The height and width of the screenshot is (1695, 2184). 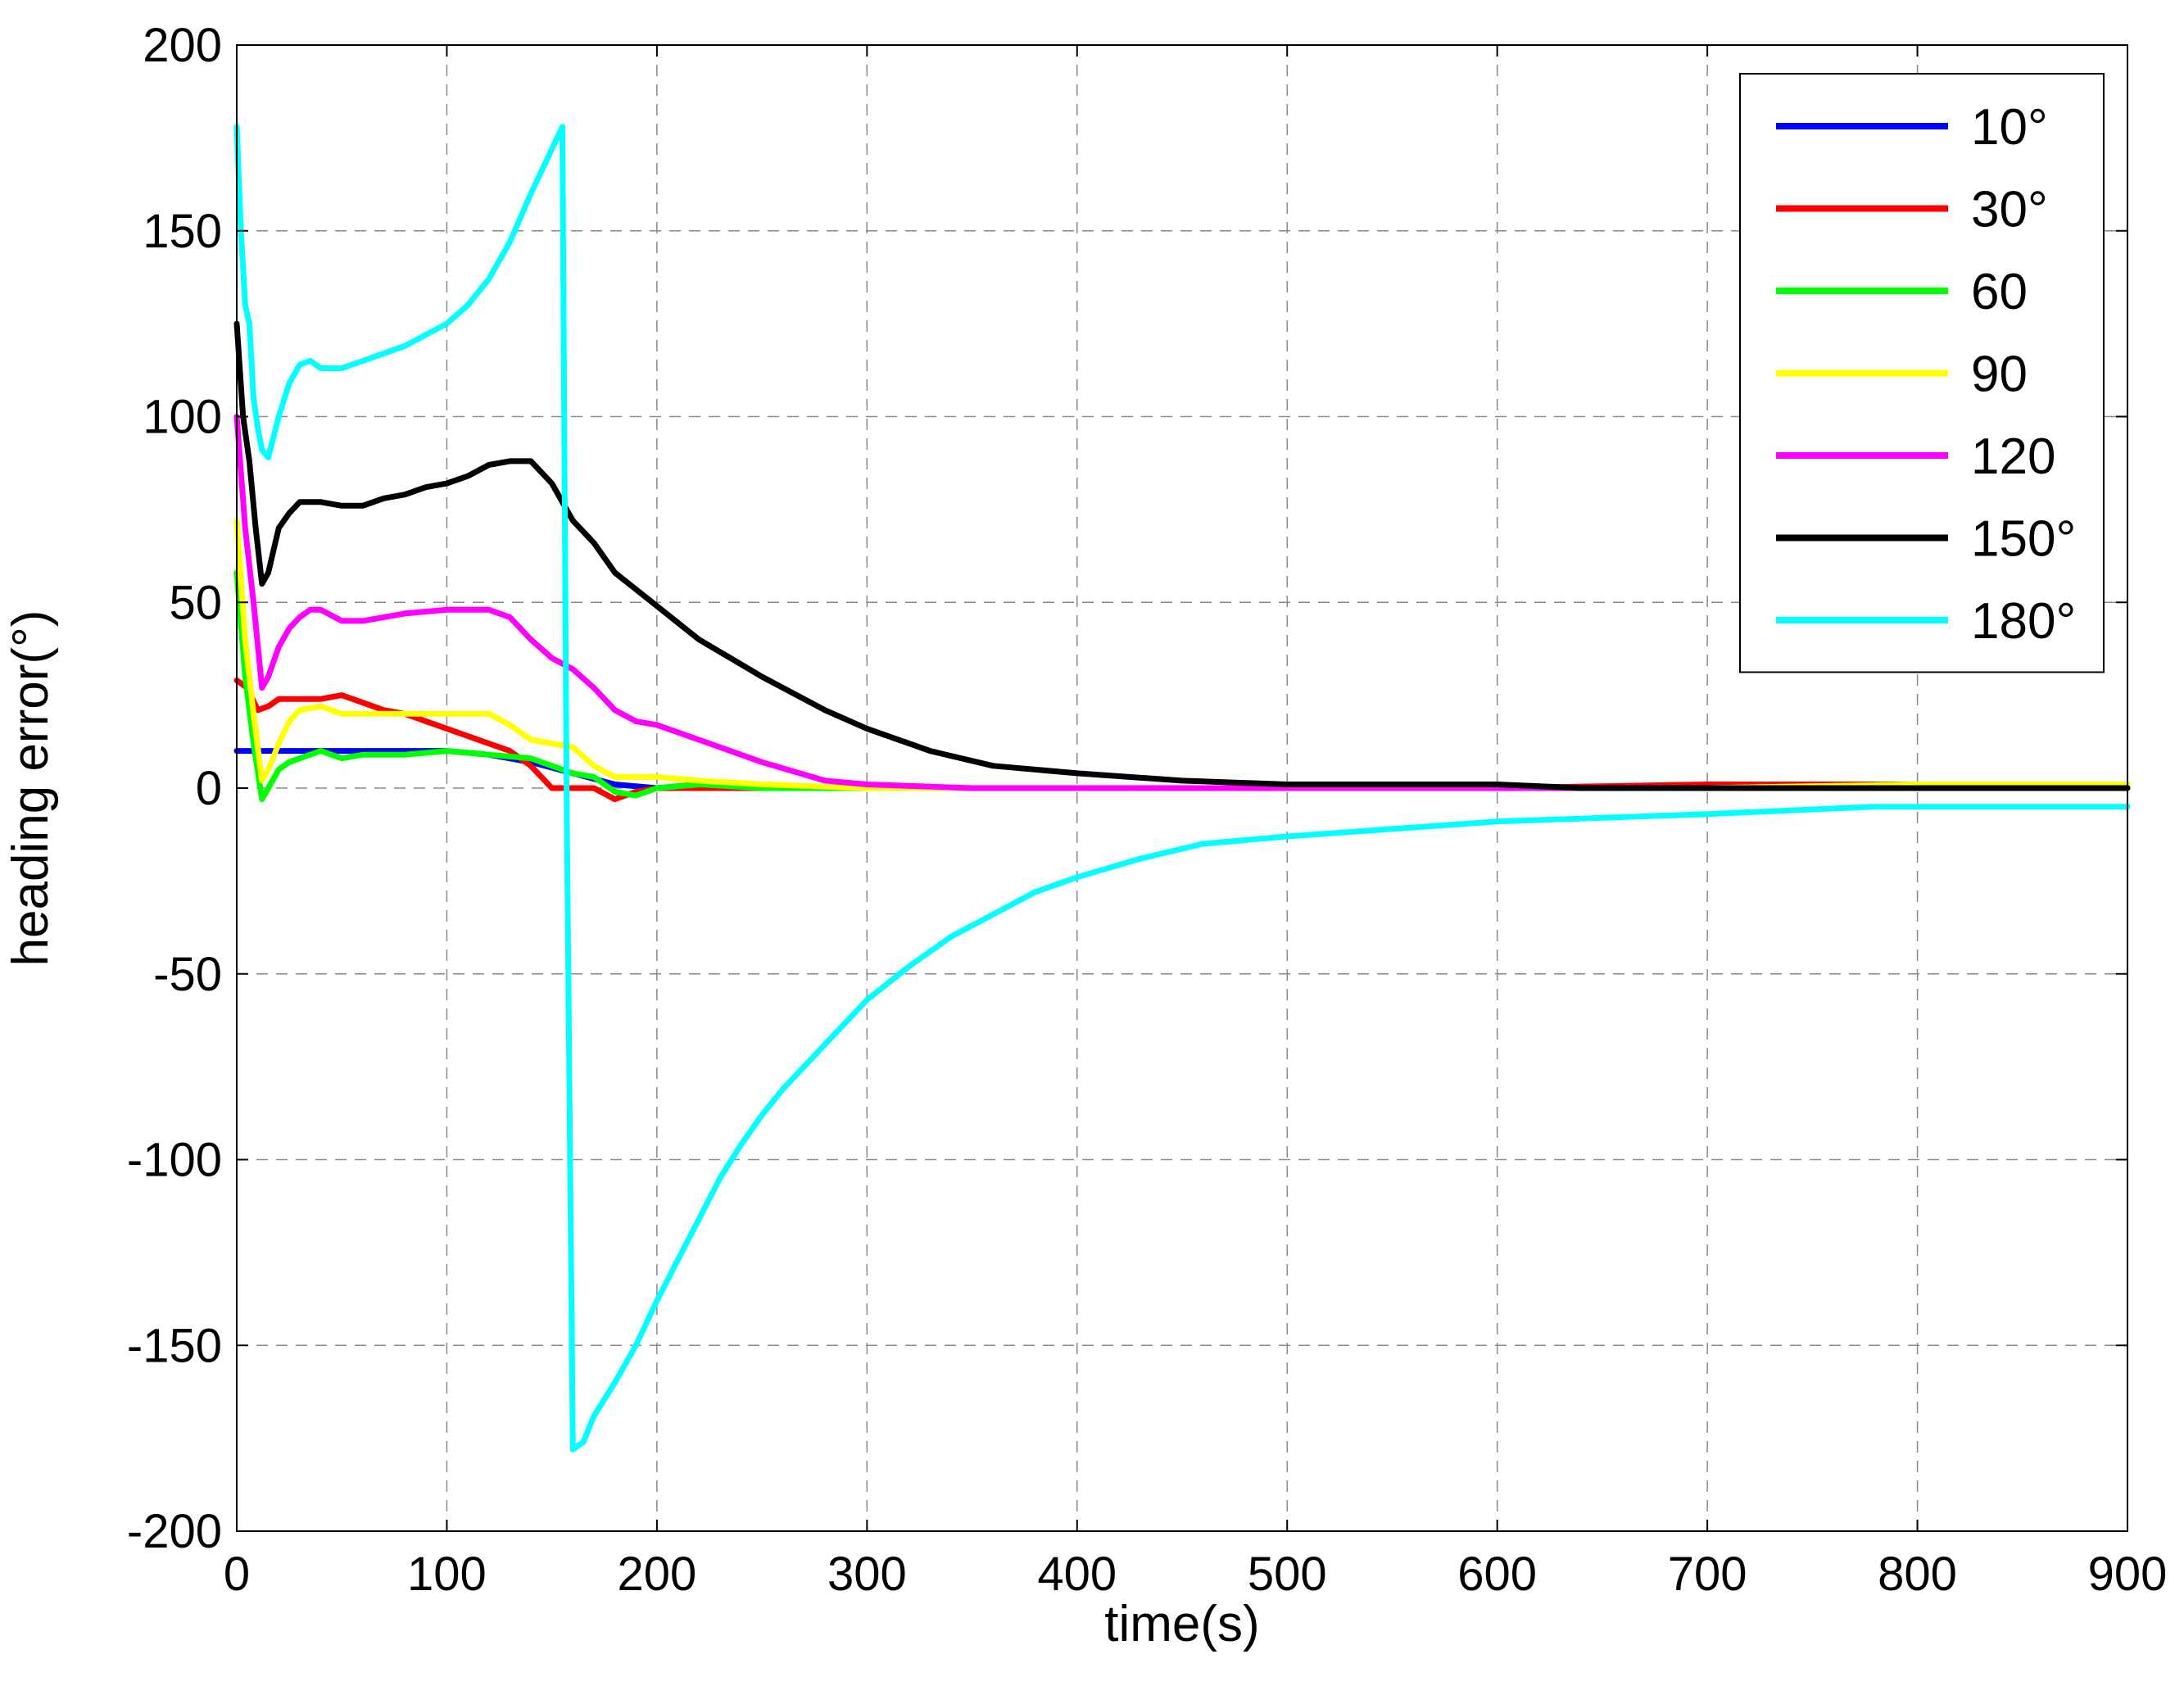 What do you see at coordinates (867, 1574) in the screenshot?
I see `x-tick-label: 300` at bounding box center [867, 1574].